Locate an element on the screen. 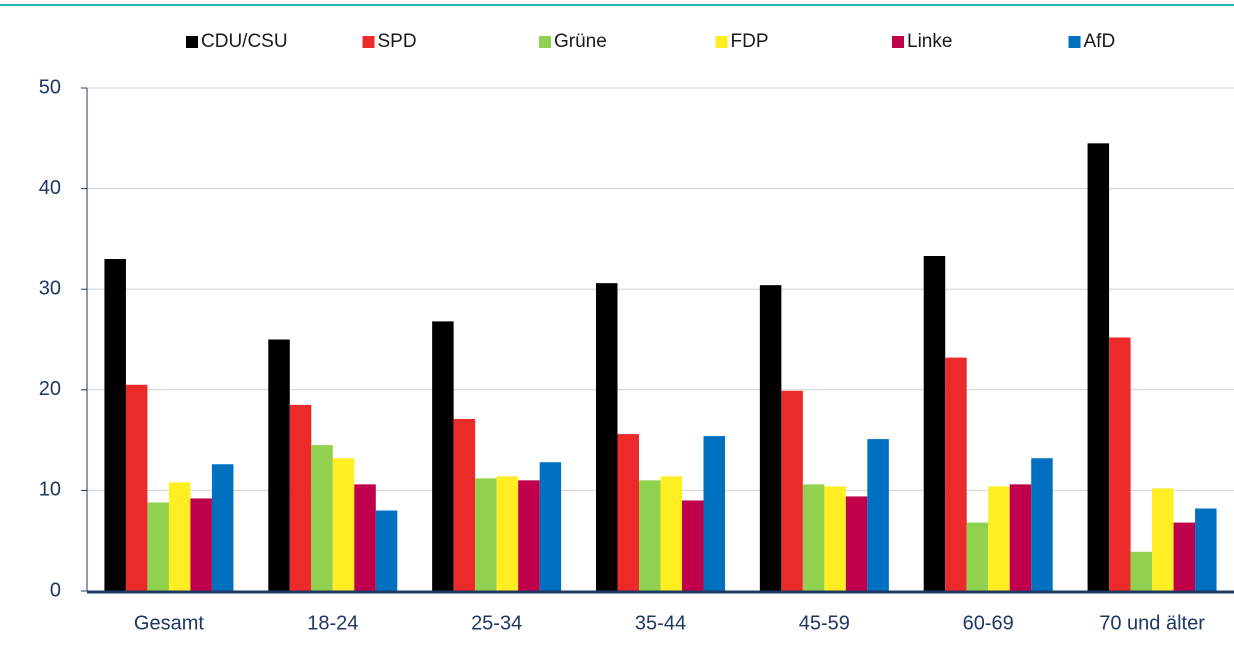 This screenshot has width=1234, height=659. legend-label: FDP is located at coordinates (750, 41).